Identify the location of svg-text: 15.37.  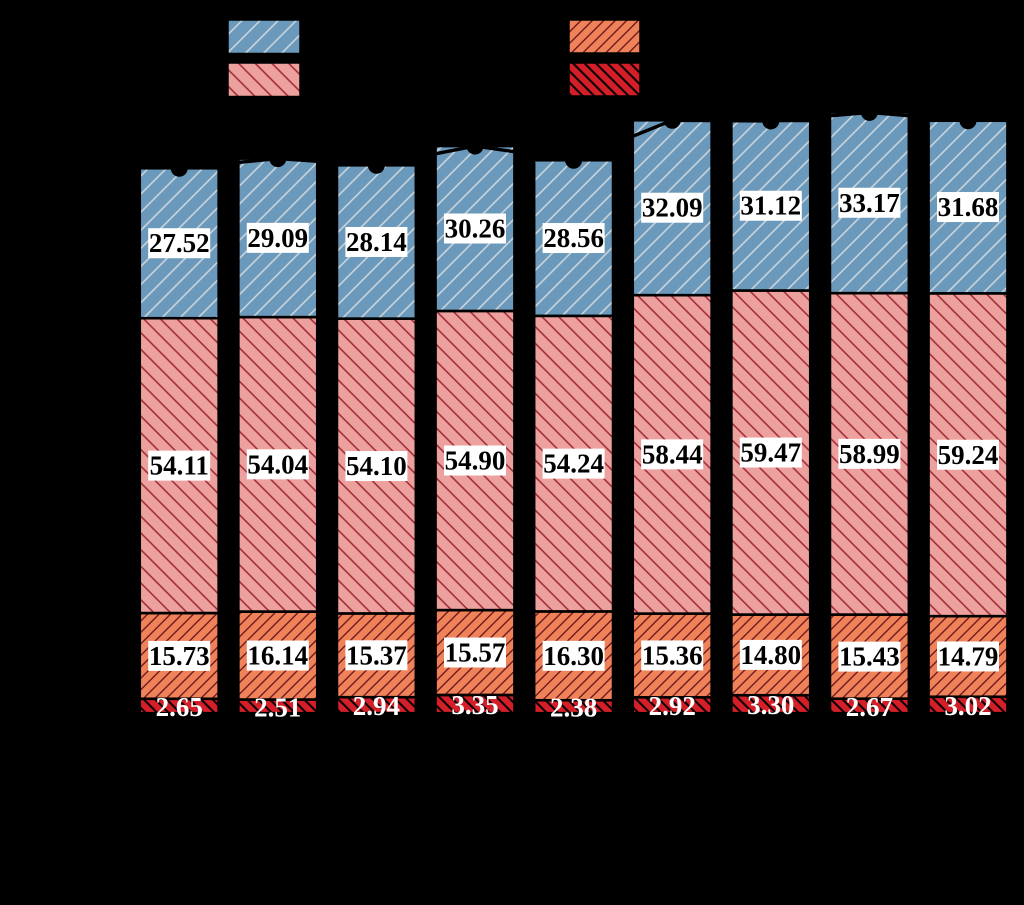
(376, 655).